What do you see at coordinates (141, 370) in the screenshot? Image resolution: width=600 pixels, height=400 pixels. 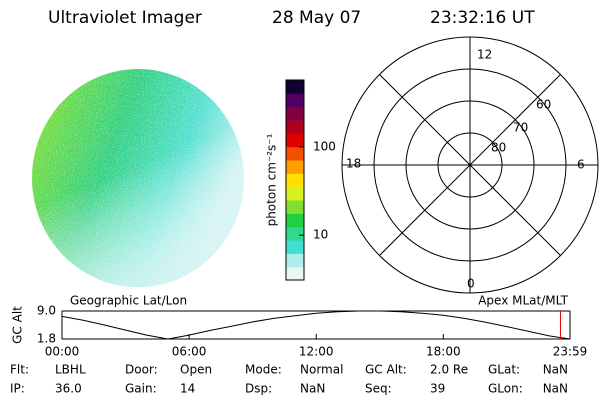 I see `status-label: Door:` at bounding box center [141, 370].